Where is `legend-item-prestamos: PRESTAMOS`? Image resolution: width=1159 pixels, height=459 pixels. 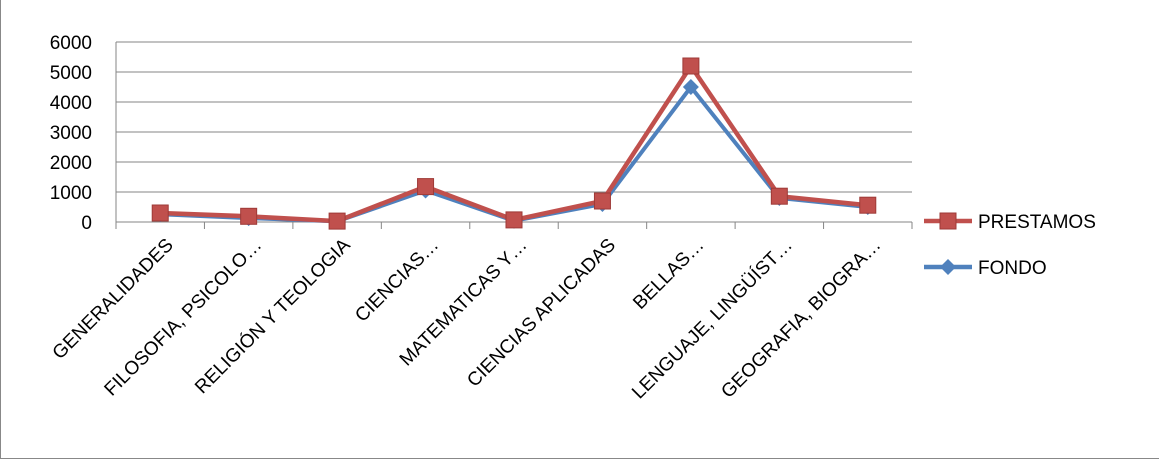 legend-item-prestamos: PRESTAMOS is located at coordinates (1010, 222).